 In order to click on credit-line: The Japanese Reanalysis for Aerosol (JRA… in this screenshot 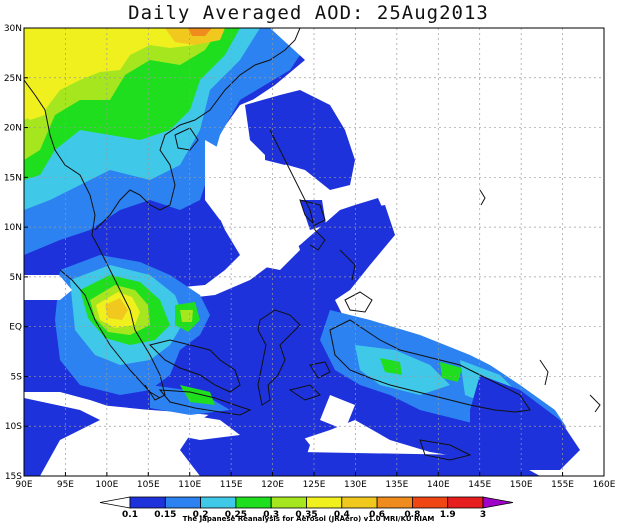, I will do `click(308, 519)`.